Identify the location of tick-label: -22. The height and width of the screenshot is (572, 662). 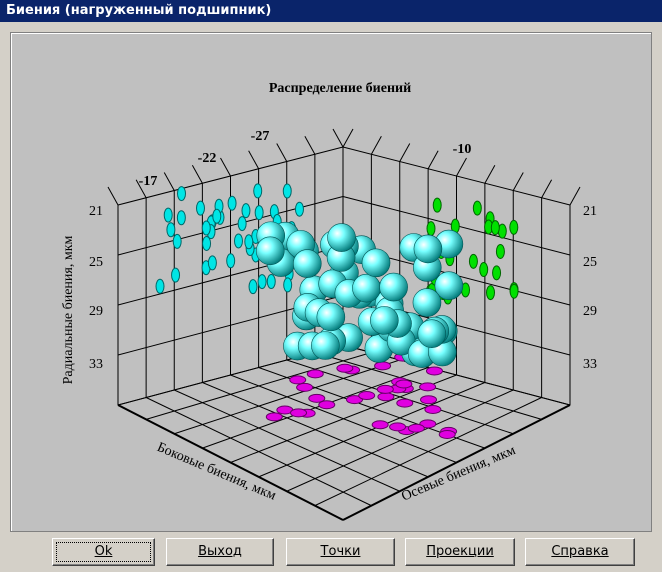
(207, 158).